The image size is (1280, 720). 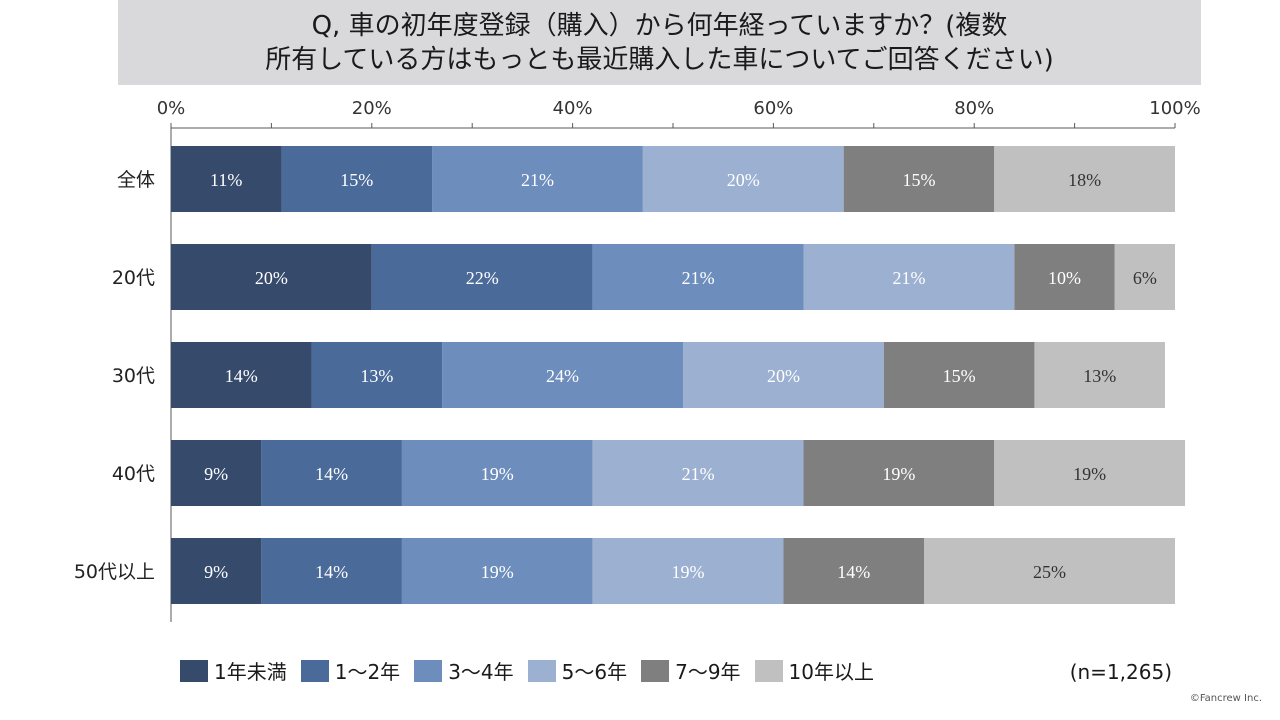 I want to click on data-label: 22%, so click(x=482, y=278).